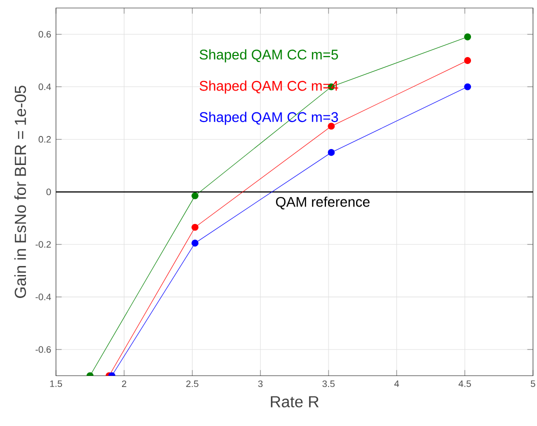  What do you see at coordinates (397, 383) in the screenshot?
I see `x-tick-label: 4` at bounding box center [397, 383].